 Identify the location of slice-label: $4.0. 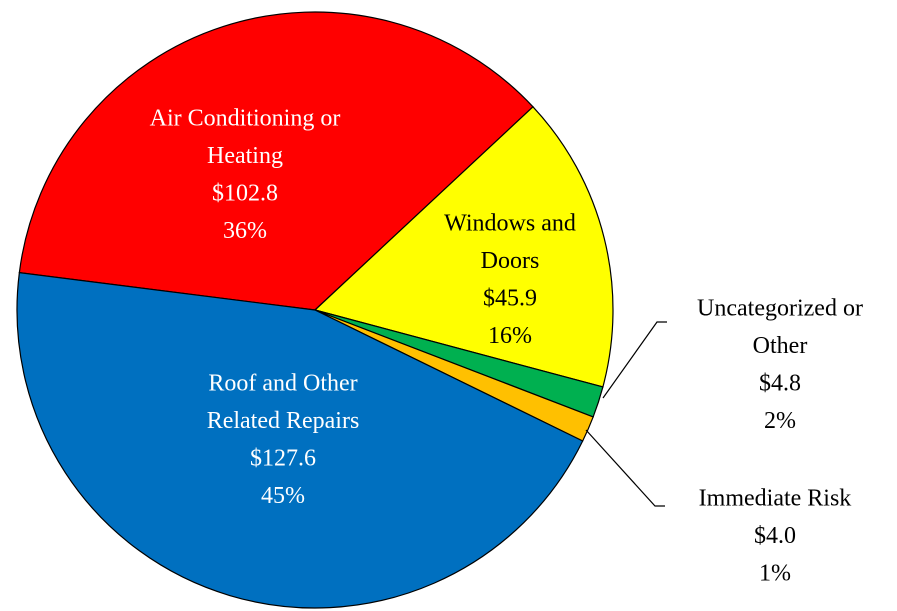
(775, 536).